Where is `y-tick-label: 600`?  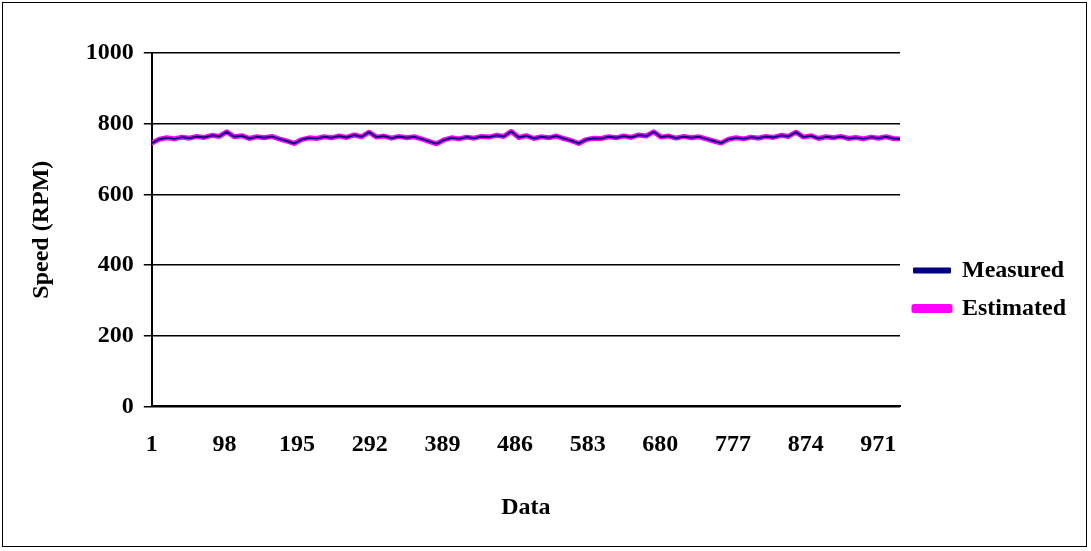
y-tick-label: 600 is located at coordinates (115, 192).